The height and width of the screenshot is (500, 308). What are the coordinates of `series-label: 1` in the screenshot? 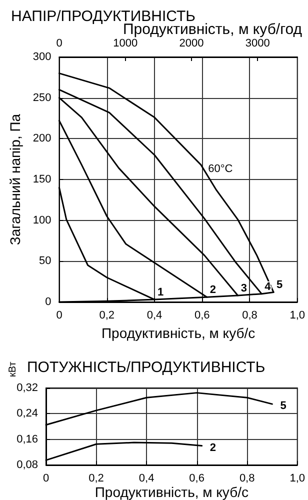 It's located at (160, 292).